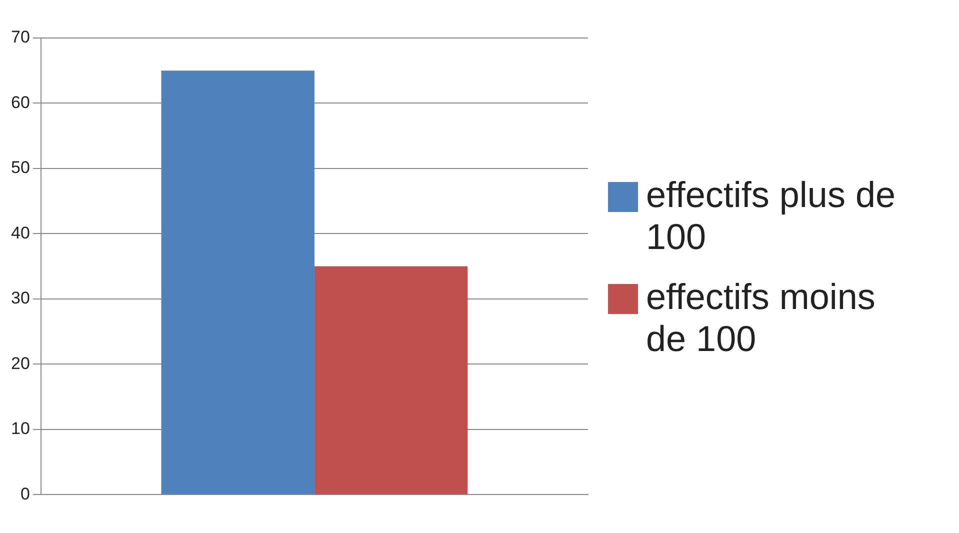 The image size is (959, 533). Describe the element at coordinates (761, 318) in the screenshot. I see `legend-label: effectifs moins de 100` at that location.